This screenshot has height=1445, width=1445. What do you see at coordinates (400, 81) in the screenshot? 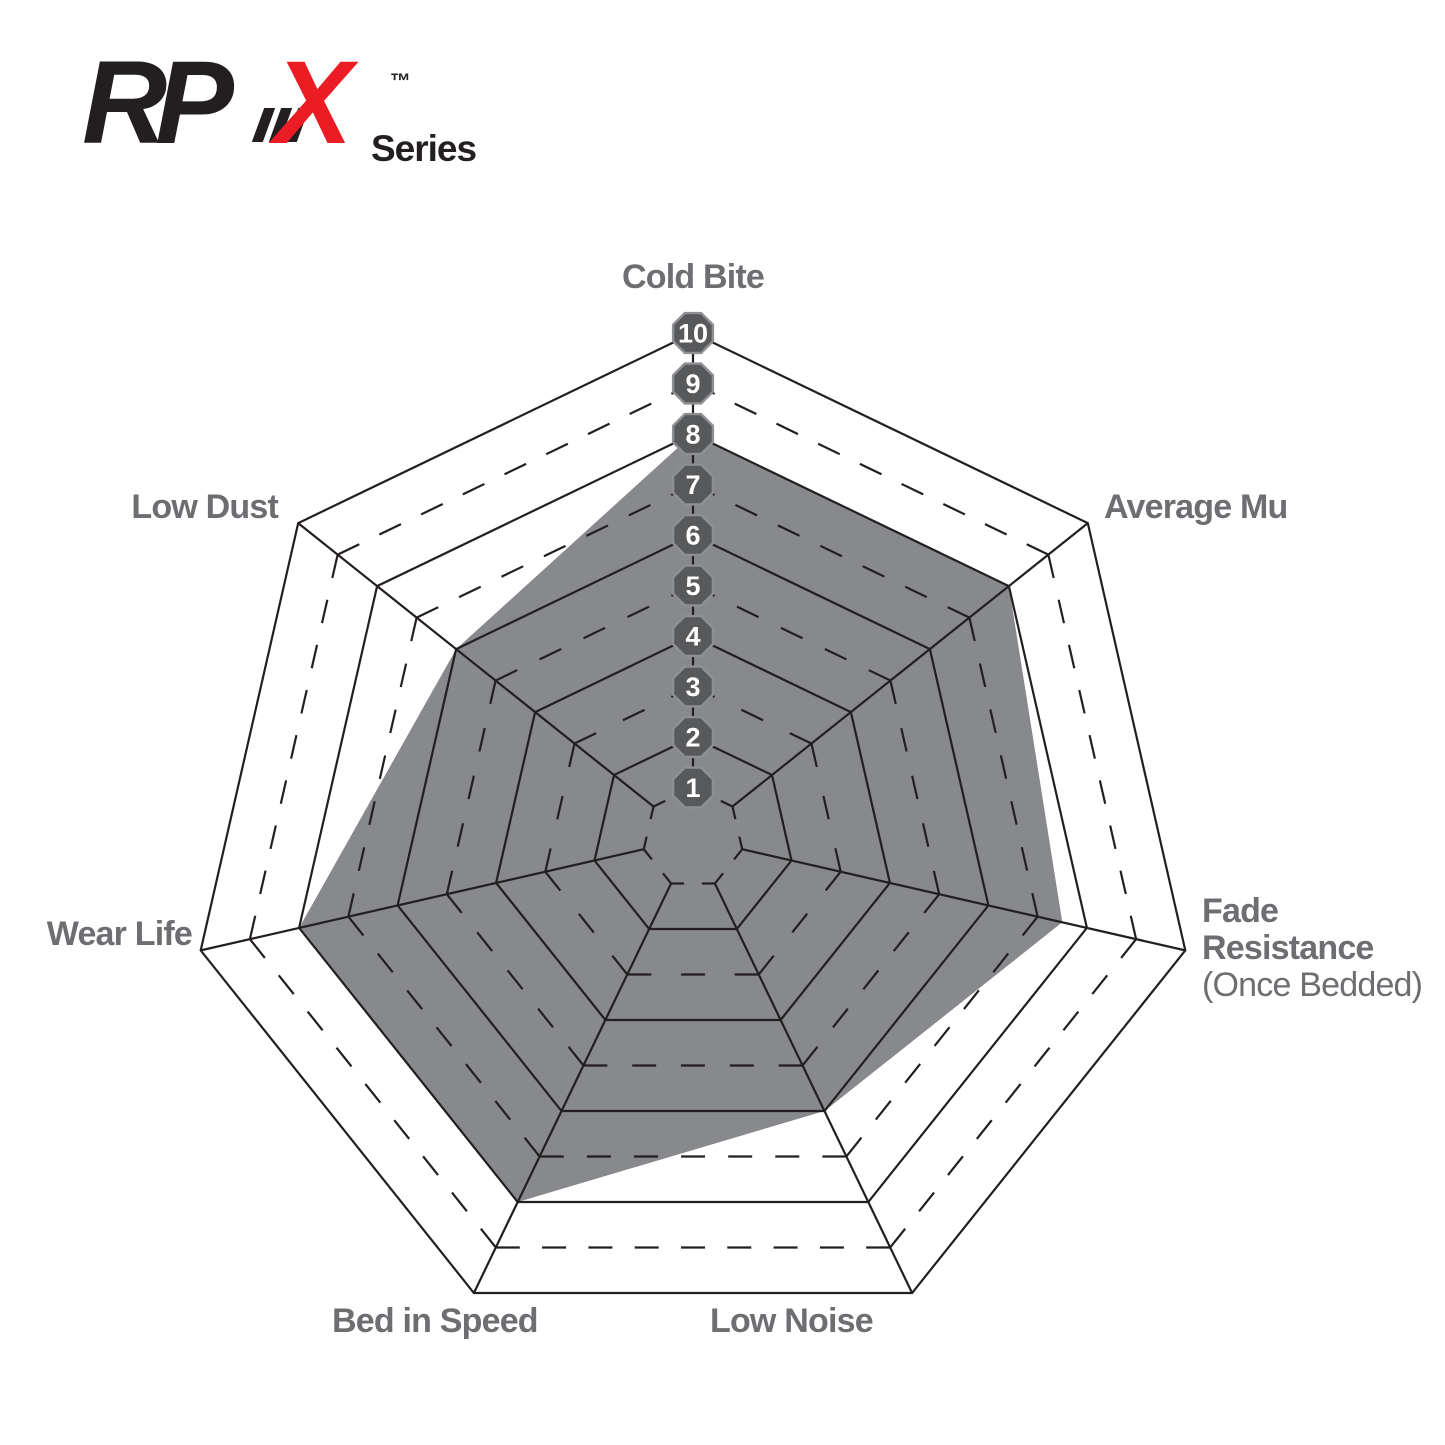
I see `trademark-symbol: ™` at bounding box center [400, 81].